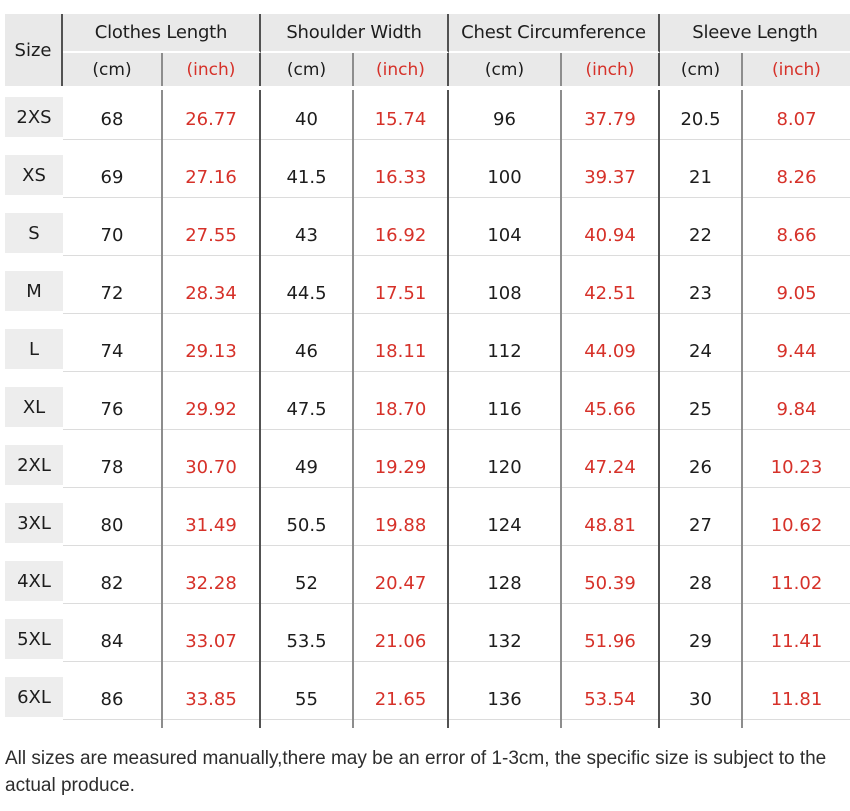 The height and width of the screenshot is (811, 850). I want to click on group-header-sleeve-length: Sleeve Length, so click(755, 33).